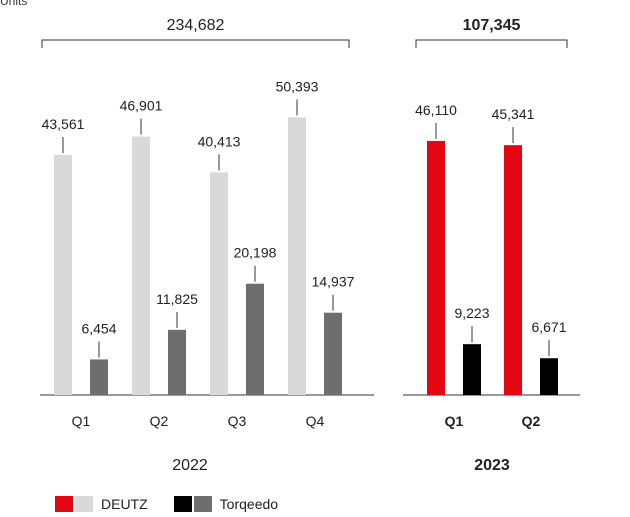 The image size is (630, 517). What do you see at coordinates (491, 43) in the screenshot?
I see `total-bracket-2023` at bounding box center [491, 43].